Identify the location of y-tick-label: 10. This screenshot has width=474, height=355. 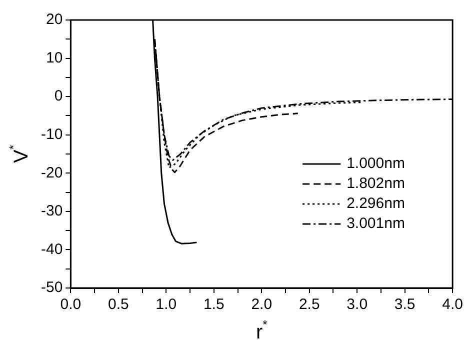
(54, 57).